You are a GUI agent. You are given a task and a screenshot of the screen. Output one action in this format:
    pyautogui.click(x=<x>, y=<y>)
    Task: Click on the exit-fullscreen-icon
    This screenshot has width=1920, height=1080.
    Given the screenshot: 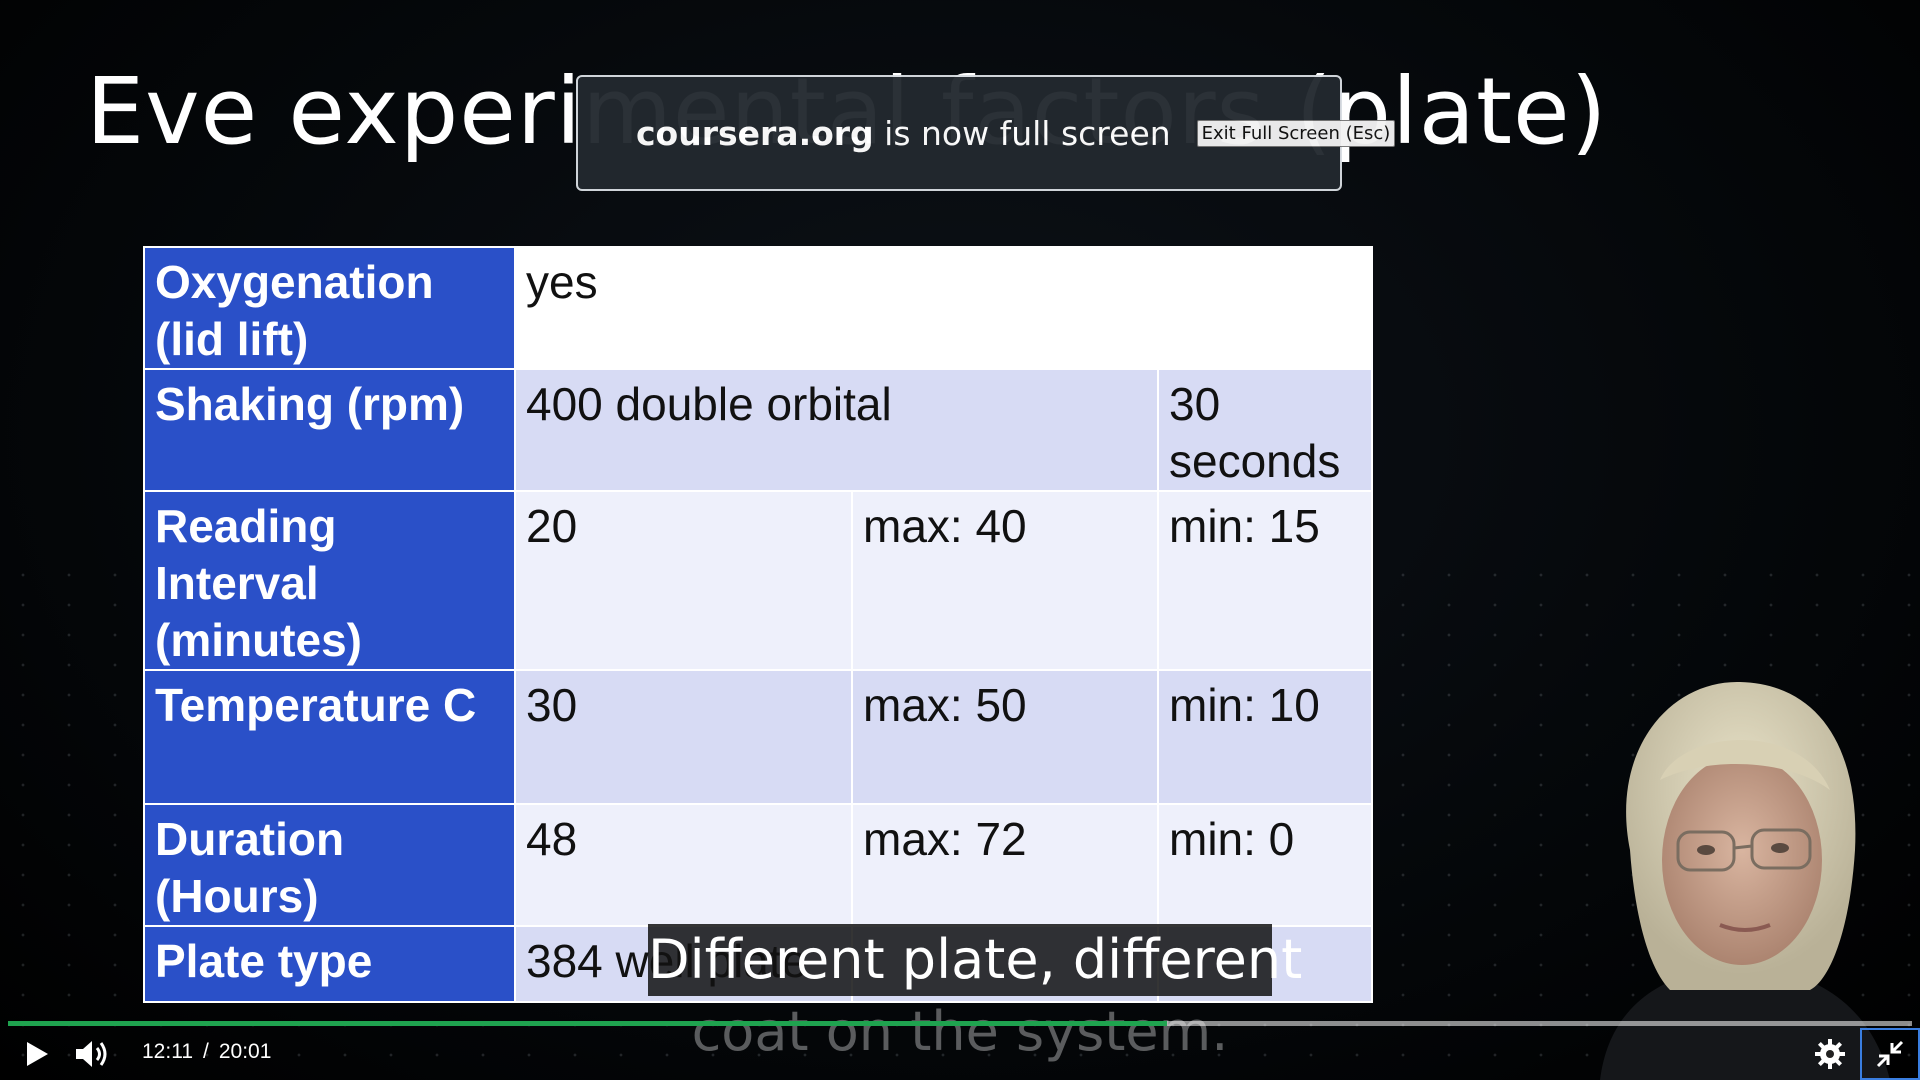 What is the action you would take?
    pyautogui.click(x=1890, y=1054)
    